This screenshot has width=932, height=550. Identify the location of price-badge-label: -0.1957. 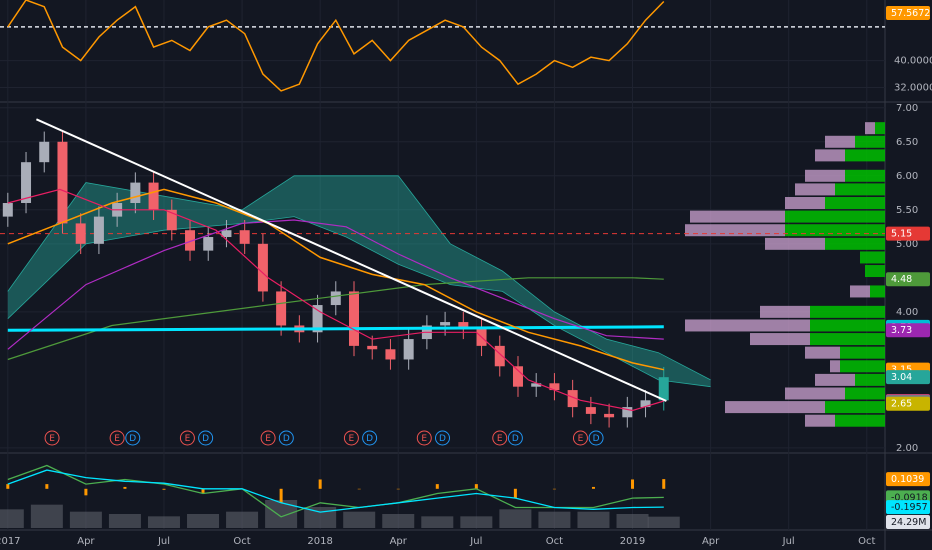
(909, 507).